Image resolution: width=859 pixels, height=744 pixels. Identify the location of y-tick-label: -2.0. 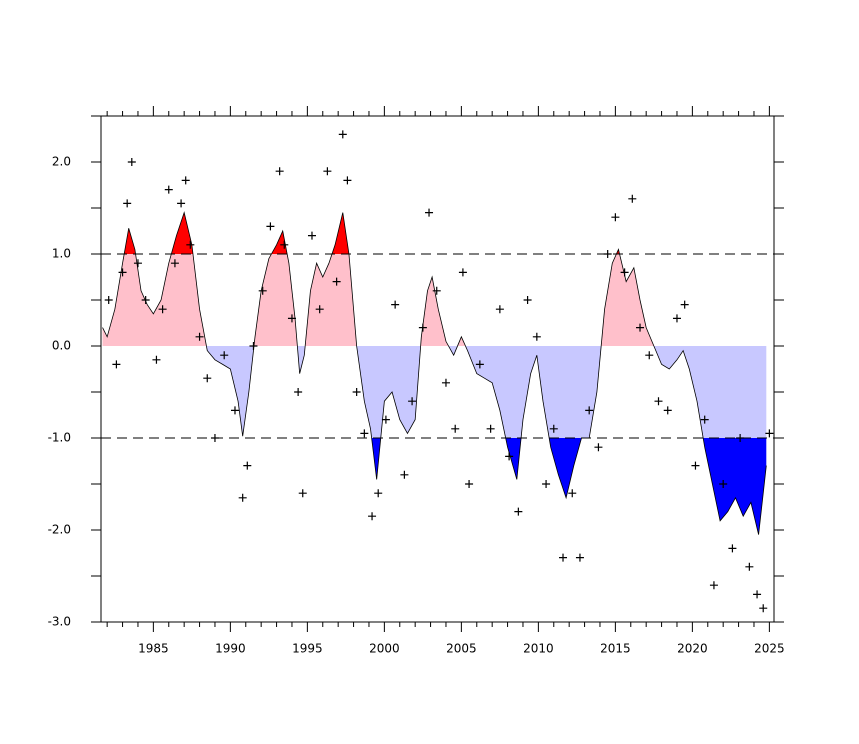
(59, 530).